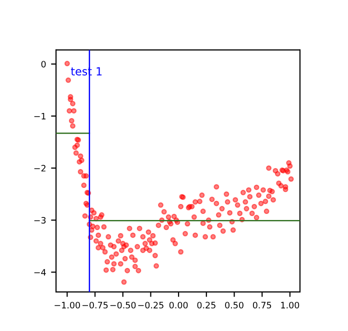 This screenshot has height=331, width=348. What do you see at coordinates (40, 116) in the screenshot?
I see `y-tick-label: −1` at bounding box center [40, 116].